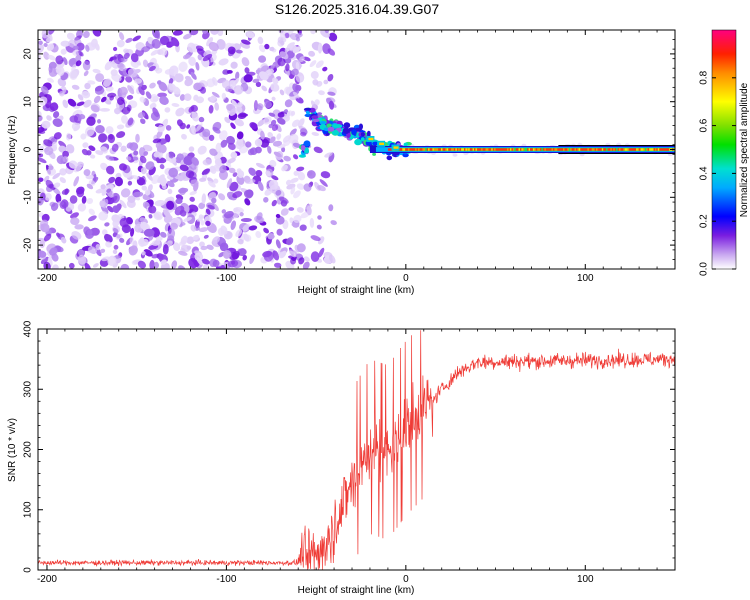  Describe the element at coordinates (28, 149) in the screenshot. I see `y-tick-label: 0` at that location.